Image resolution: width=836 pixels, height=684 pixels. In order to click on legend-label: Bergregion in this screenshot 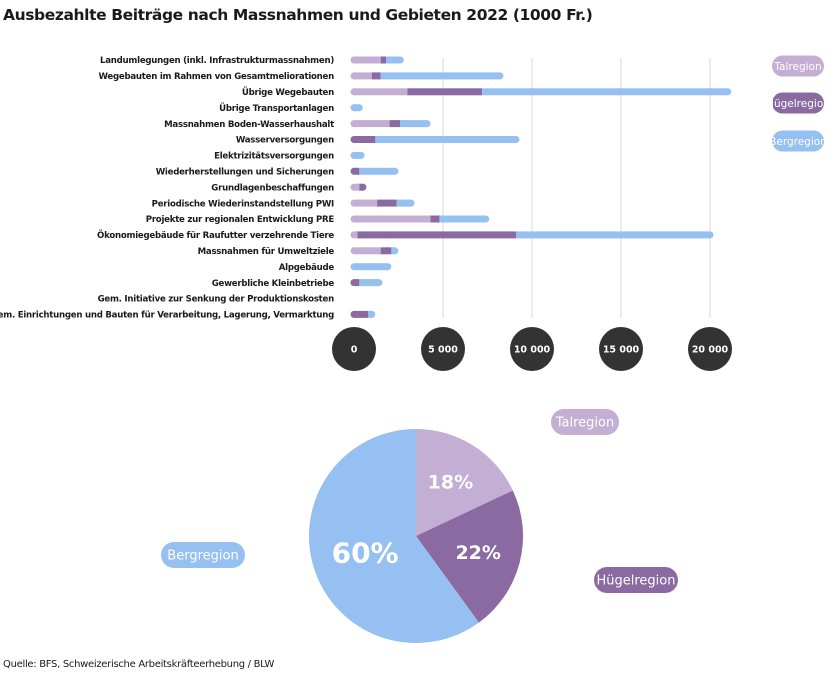, I will do `click(798, 142)`.